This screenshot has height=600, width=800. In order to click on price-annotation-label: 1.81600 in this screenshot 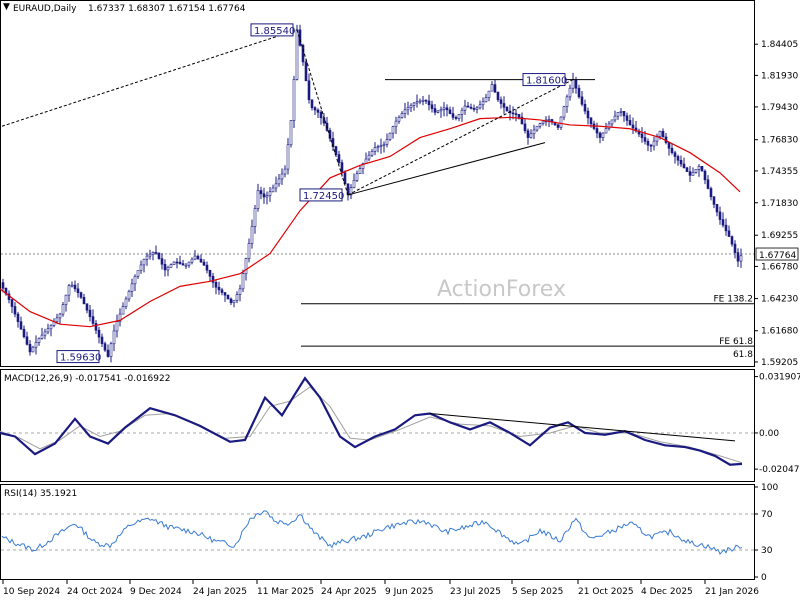, I will do `click(546, 81)`.